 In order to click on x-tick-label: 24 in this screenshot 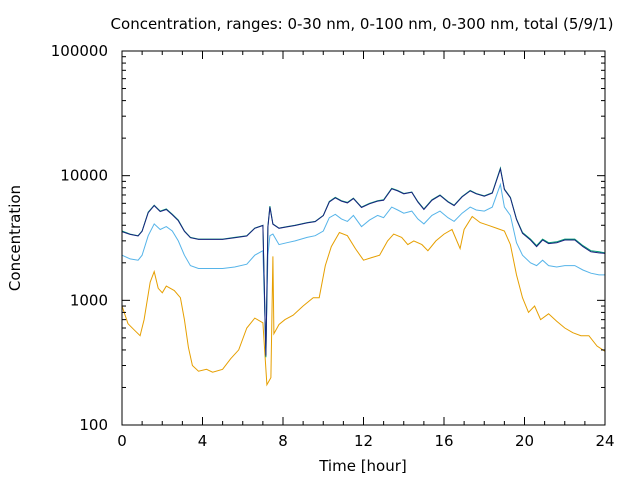, I will do `click(604, 441)`.